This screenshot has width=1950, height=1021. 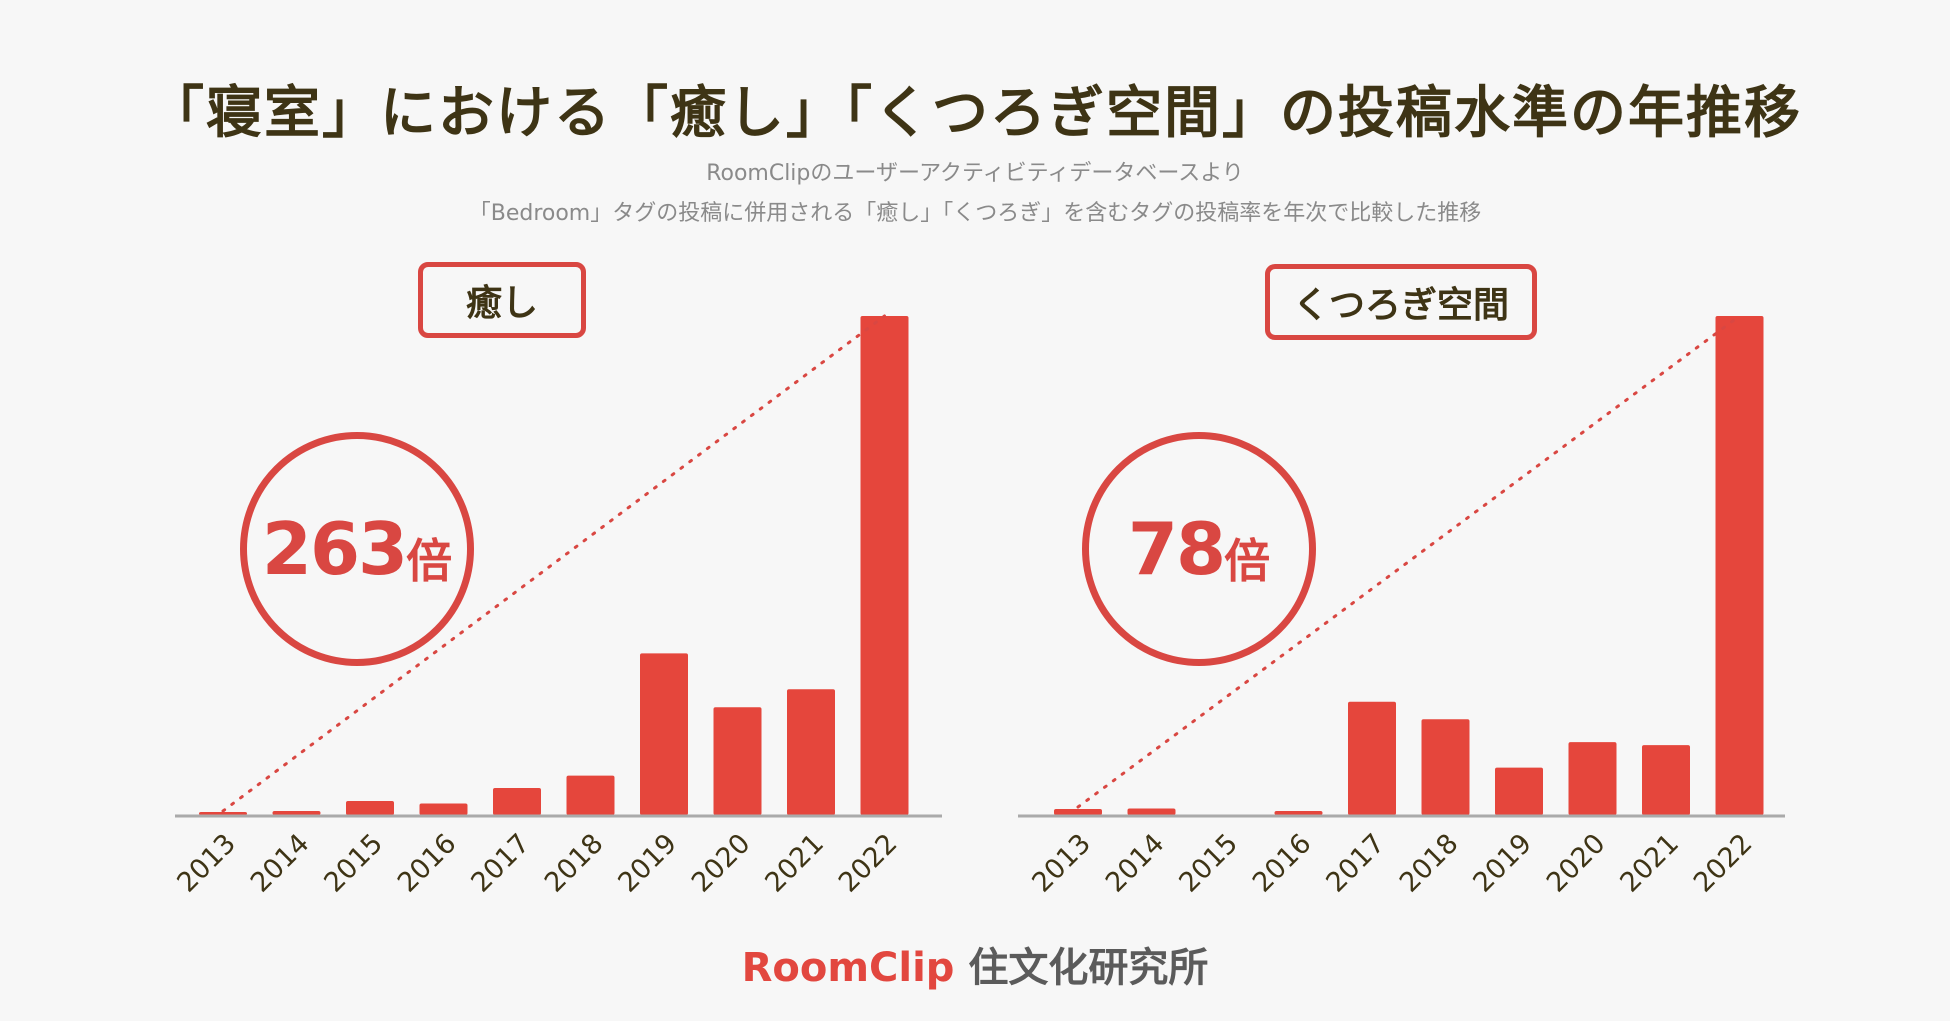 I want to click on chart-1-bar-2013, so click(x=223, y=813).